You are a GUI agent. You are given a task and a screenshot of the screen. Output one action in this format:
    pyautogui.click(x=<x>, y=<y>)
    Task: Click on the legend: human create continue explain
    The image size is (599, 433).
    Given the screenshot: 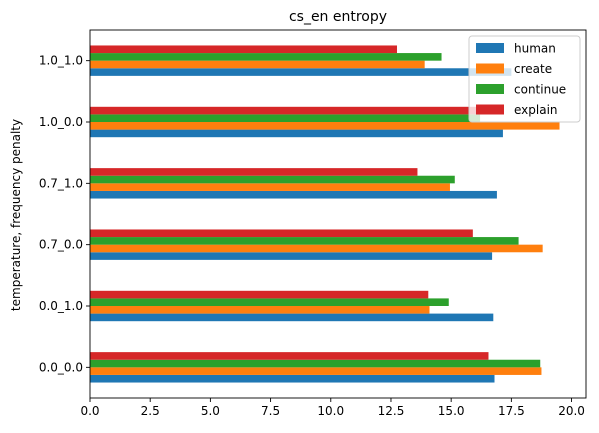 What is the action you would take?
    pyautogui.click(x=524, y=79)
    